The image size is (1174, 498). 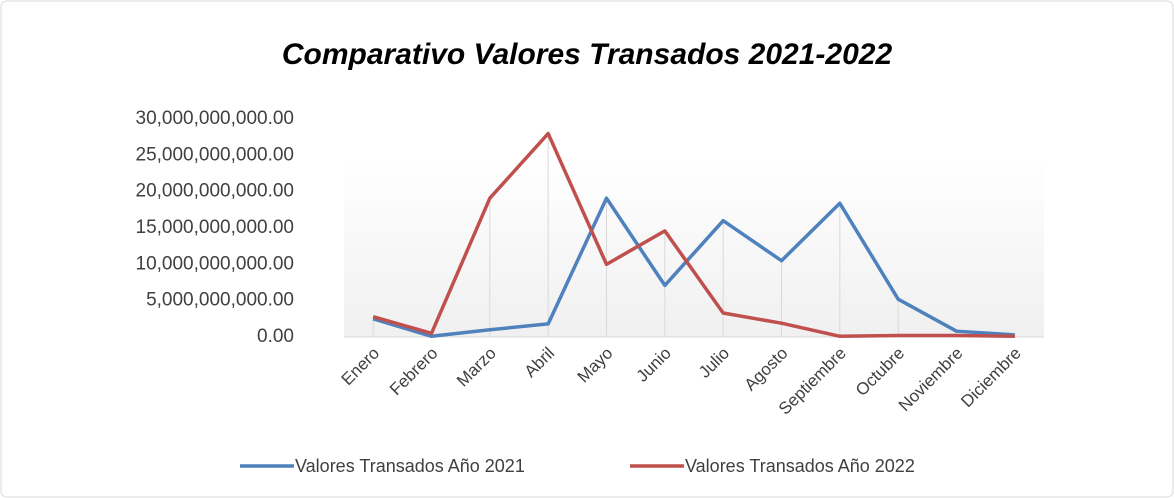 What do you see at coordinates (215, 154) in the screenshot?
I see `y-tick-label: 25,000,000,000.00` at bounding box center [215, 154].